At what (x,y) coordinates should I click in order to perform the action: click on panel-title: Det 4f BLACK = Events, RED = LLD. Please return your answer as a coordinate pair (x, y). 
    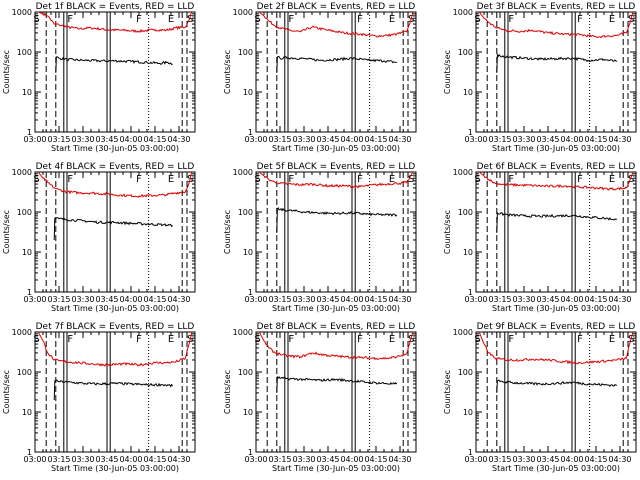
    Looking at the image, I should click on (115, 167).